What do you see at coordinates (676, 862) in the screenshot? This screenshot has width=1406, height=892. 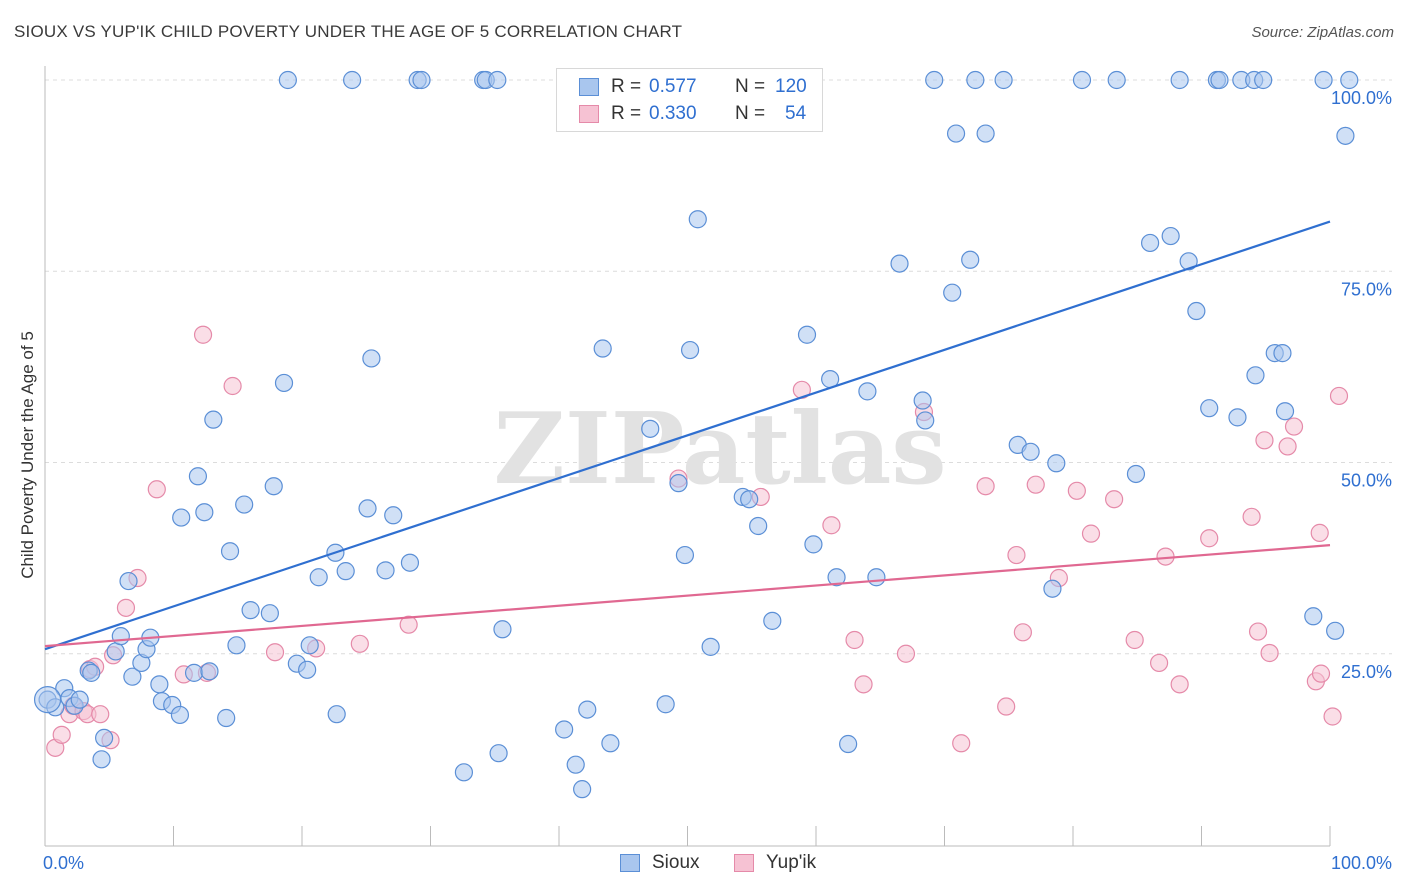 I see `bottom-legend-label-sioux: Sioux` at bounding box center [676, 862].